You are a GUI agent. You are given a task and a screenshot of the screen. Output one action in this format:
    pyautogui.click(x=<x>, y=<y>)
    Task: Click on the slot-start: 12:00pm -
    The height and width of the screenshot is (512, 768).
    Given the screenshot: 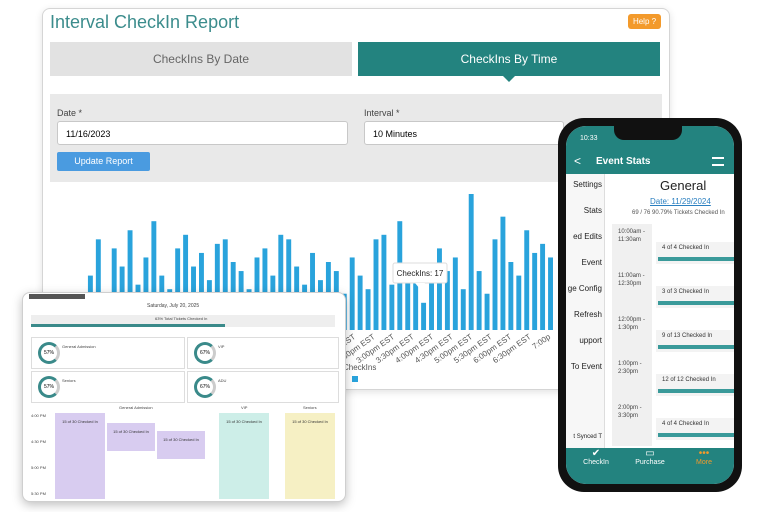 What is the action you would take?
    pyautogui.click(x=632, y=320)
    